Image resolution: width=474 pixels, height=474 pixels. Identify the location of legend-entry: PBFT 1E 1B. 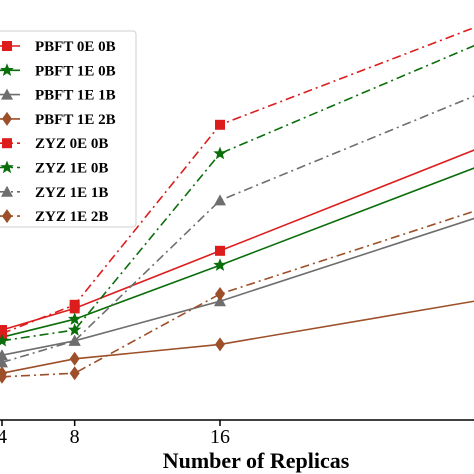
(58, 96).